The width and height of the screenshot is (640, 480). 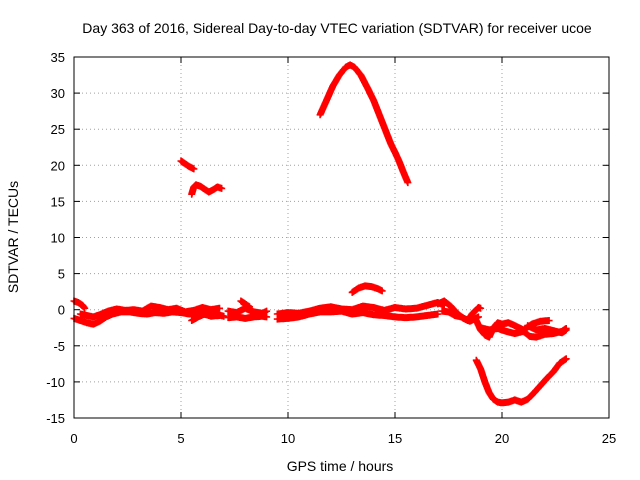 What do you see at coordinates (58, 93) in the screenshot?
I see `y-tick-label: 30` at bounding box center [58, 93].